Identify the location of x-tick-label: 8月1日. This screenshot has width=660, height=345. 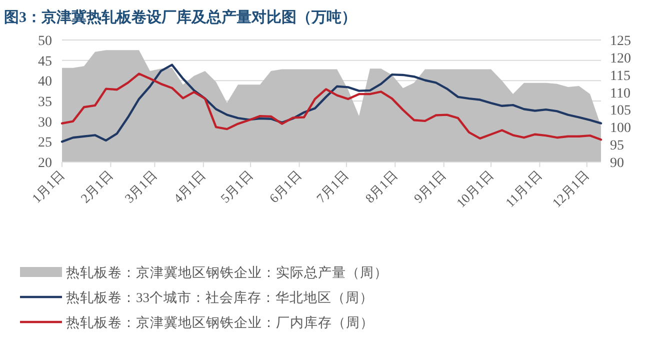
(381, 187).